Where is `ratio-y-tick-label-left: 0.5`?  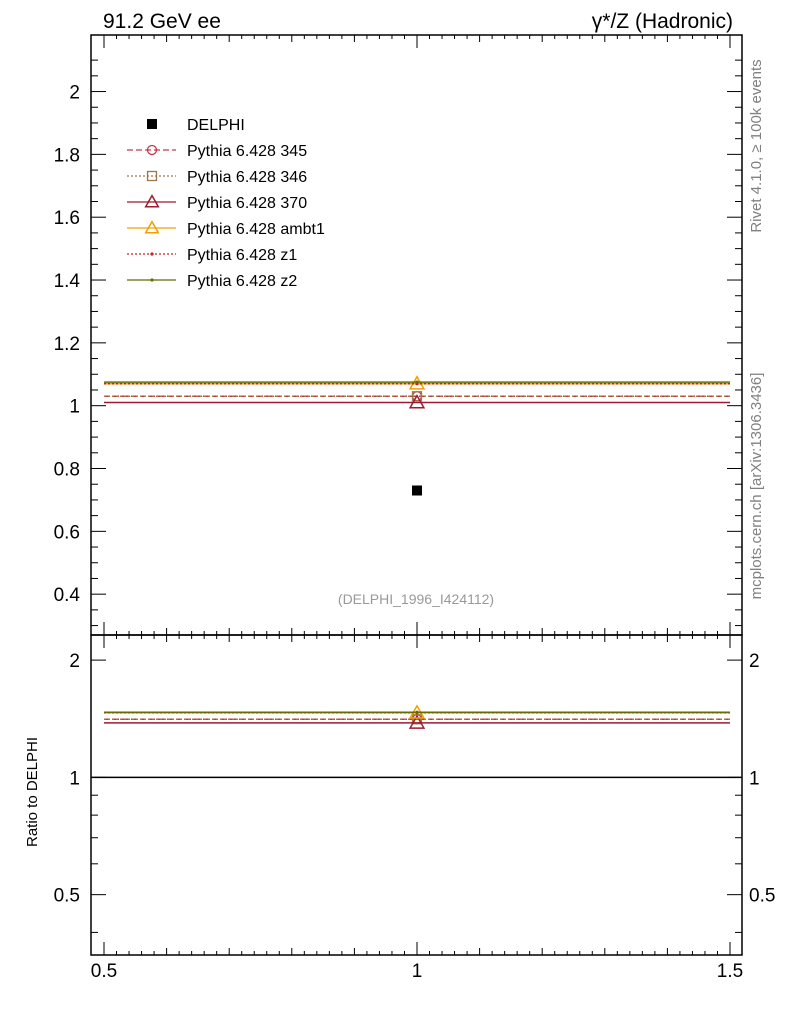 ratio-y-tick-label-left: 0.5 is located at coordinates (67, 896).